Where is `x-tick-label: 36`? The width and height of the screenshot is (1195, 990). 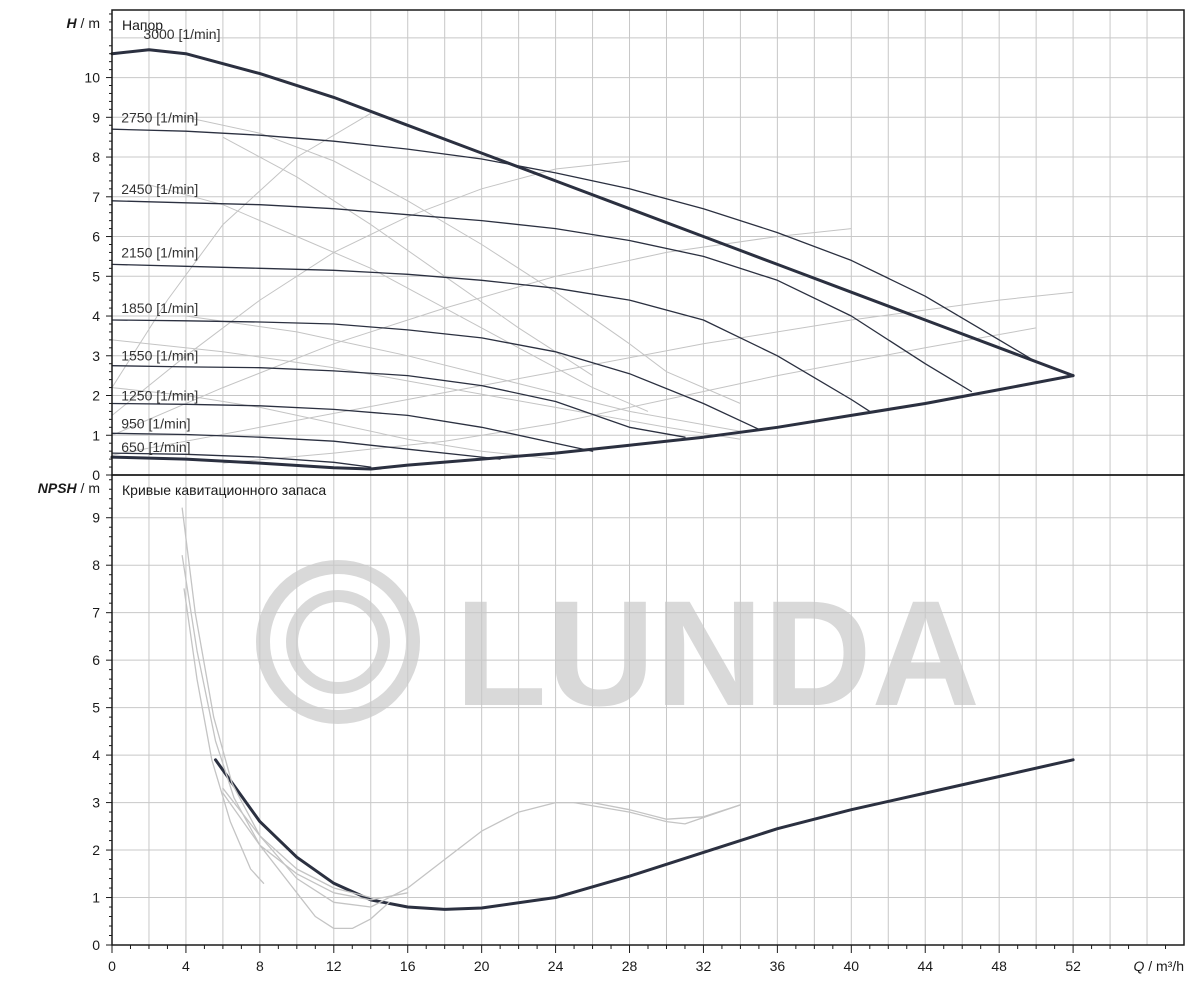
x-tick-label: 36 is located at coordinates (778, 966).